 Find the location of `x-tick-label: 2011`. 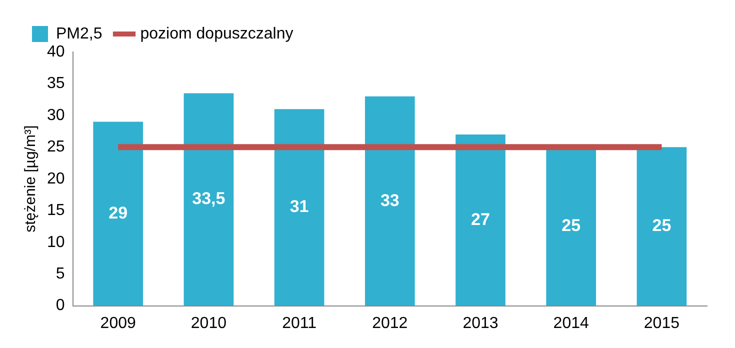

x-tick-label: 2011 is located at coordinates (299, 323).